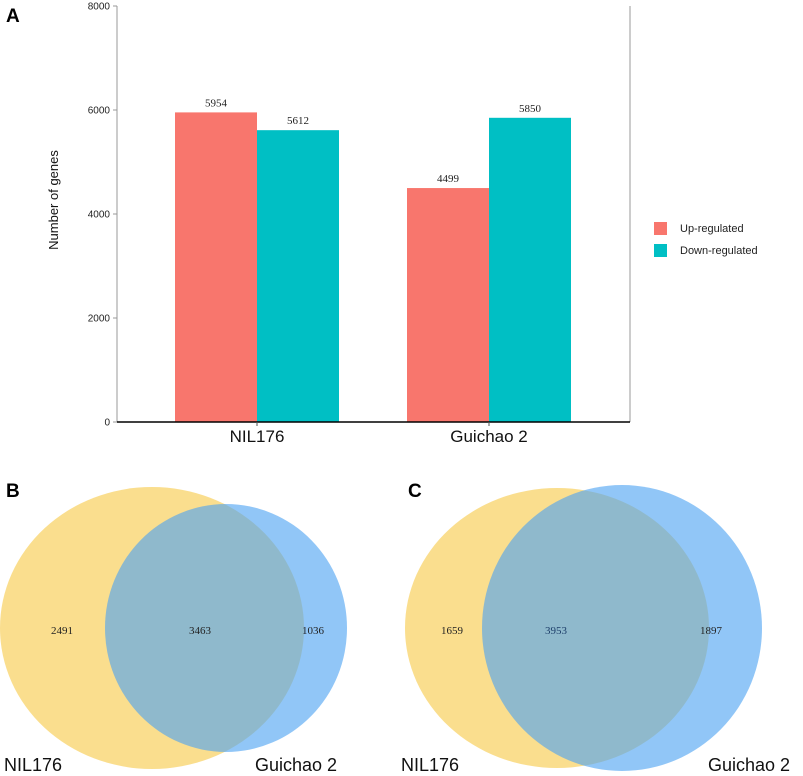 The image size is (803, 776). I want to click on y-tick-label: 2000, so click(99, 319).